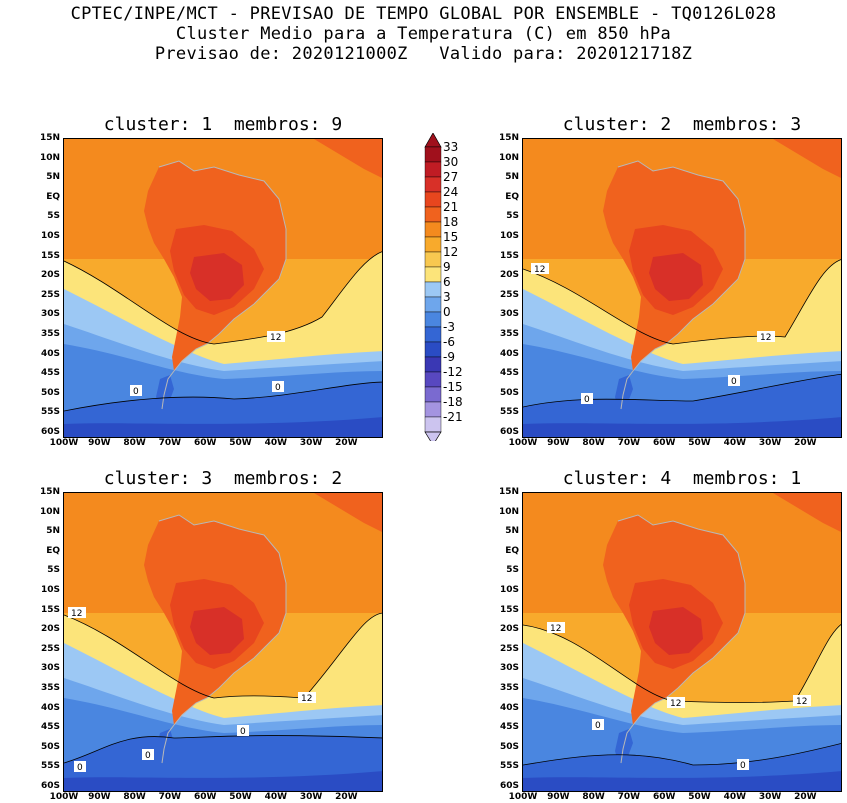  What do you see at coordinates (770, 443) in the screenshot?
I see `lon-tick-label: 30W` at bounding box center [770, 443].